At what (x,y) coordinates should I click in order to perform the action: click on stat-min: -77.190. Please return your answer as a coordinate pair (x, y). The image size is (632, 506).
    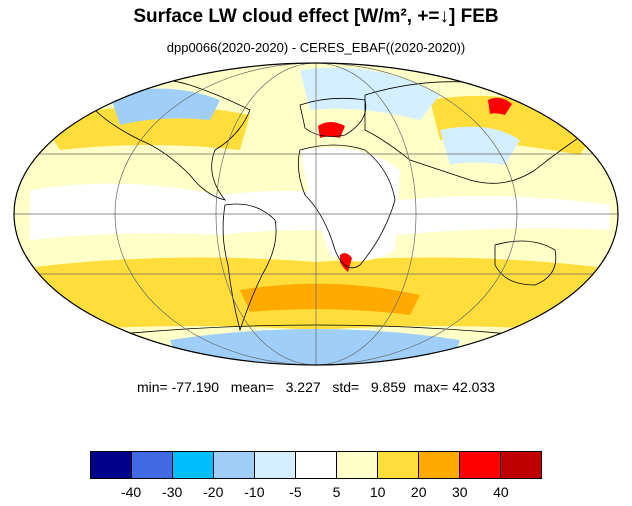
    Looking at the image, I should click on (195, 387).